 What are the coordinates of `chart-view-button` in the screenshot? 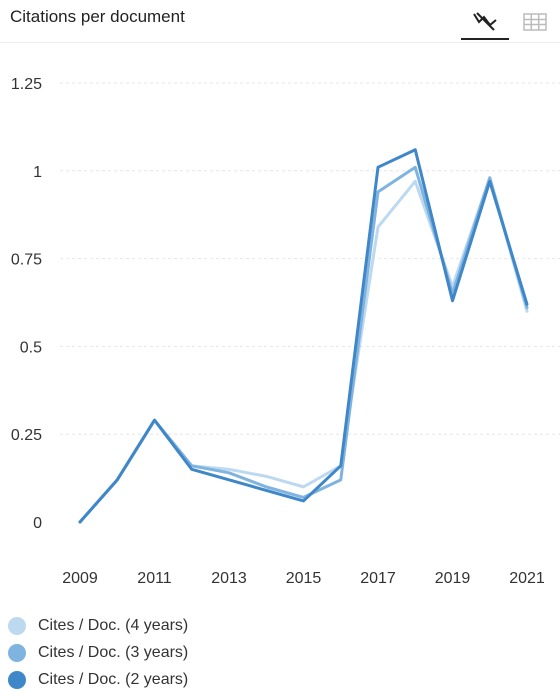 It's located at (485, 22).